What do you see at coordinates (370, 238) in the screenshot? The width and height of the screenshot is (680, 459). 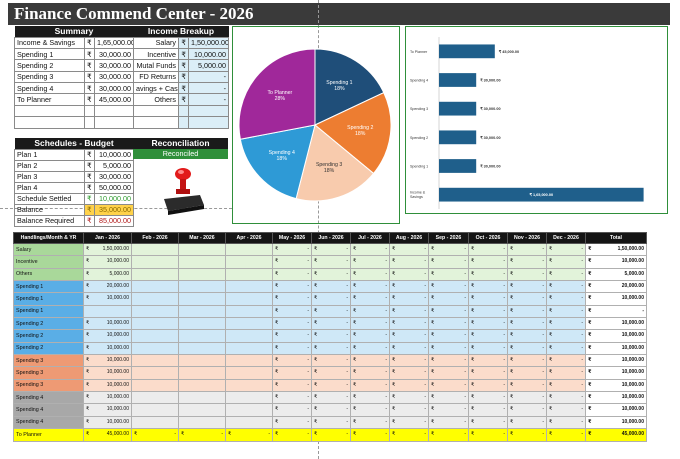 I see `monthly-header-7: Jul - 2026` at bounding box center [370, 238].